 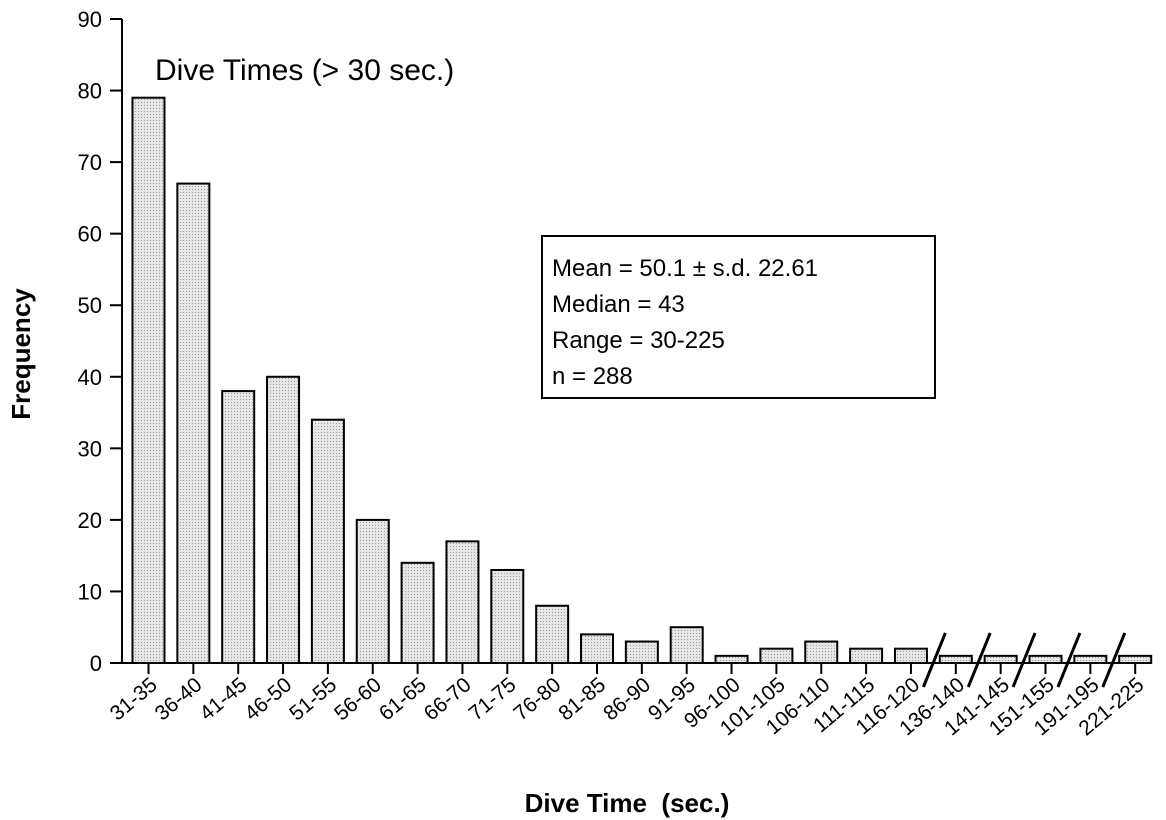 I want to click on axis-break-marks, so click(x=1024, y=660).